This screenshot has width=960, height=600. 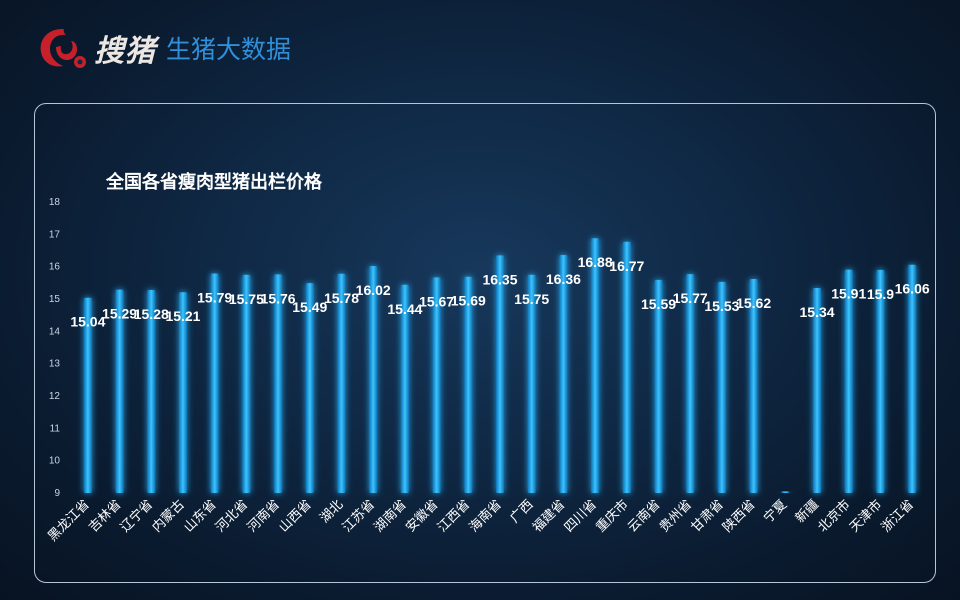 What do you see at coordinates (898, 516) in the screenshot?
I see `x-tick-label: 浙江省` at bounding box center [898, 516].